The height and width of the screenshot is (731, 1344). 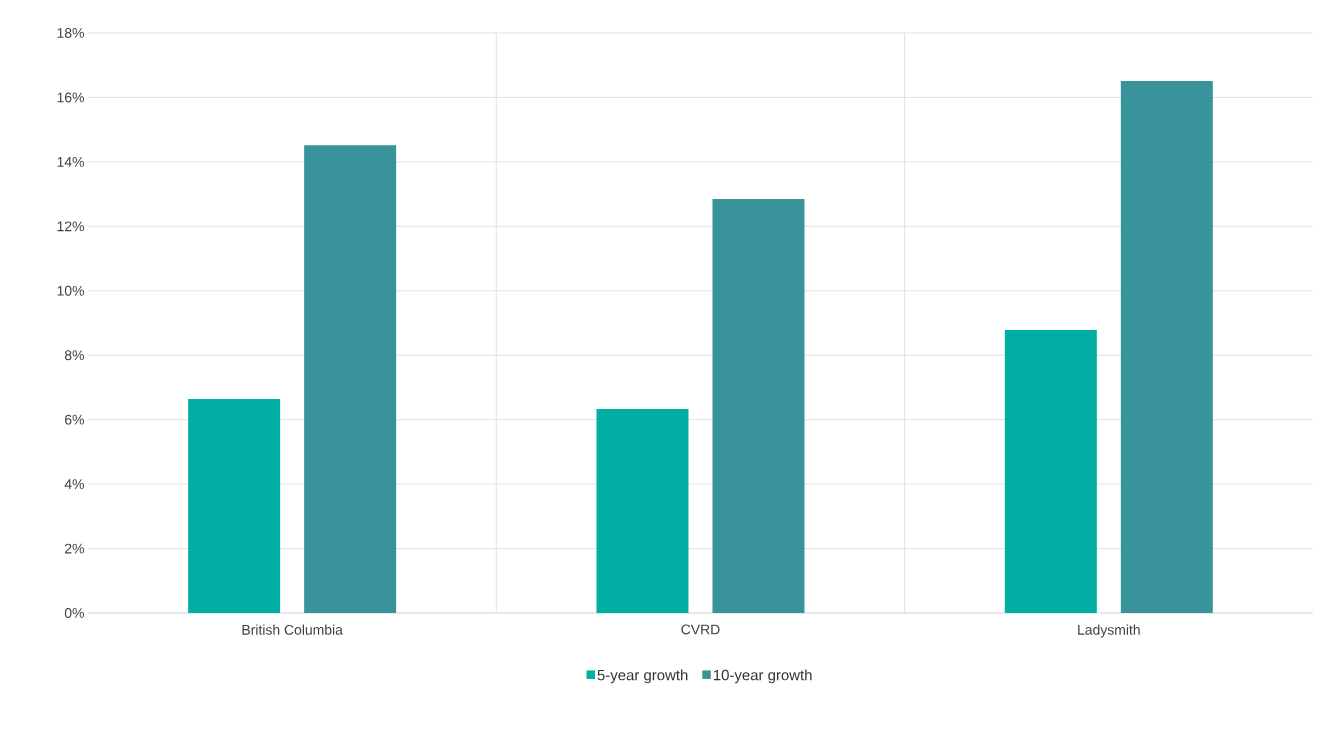 What do you see at coordinates (1109, 631) in the screenshot?
I see `x-tick-label: Ladysmith` at bounding box center [1109, 631].